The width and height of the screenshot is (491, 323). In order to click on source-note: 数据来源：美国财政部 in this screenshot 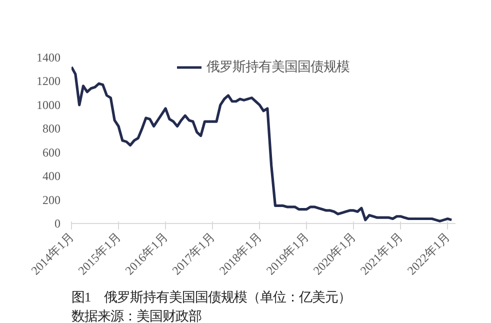, I will do `click(137, 315)`.